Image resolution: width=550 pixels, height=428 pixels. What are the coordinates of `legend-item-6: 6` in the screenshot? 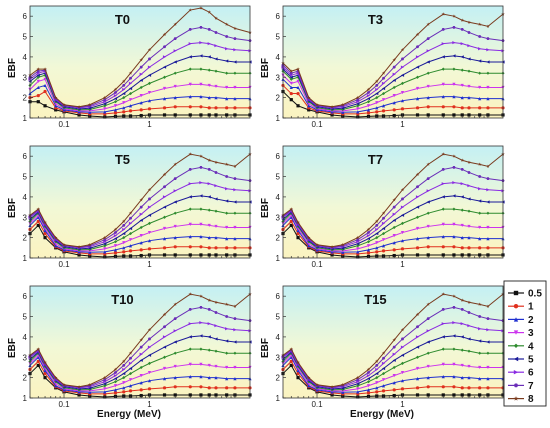 It's located at (521, 373).